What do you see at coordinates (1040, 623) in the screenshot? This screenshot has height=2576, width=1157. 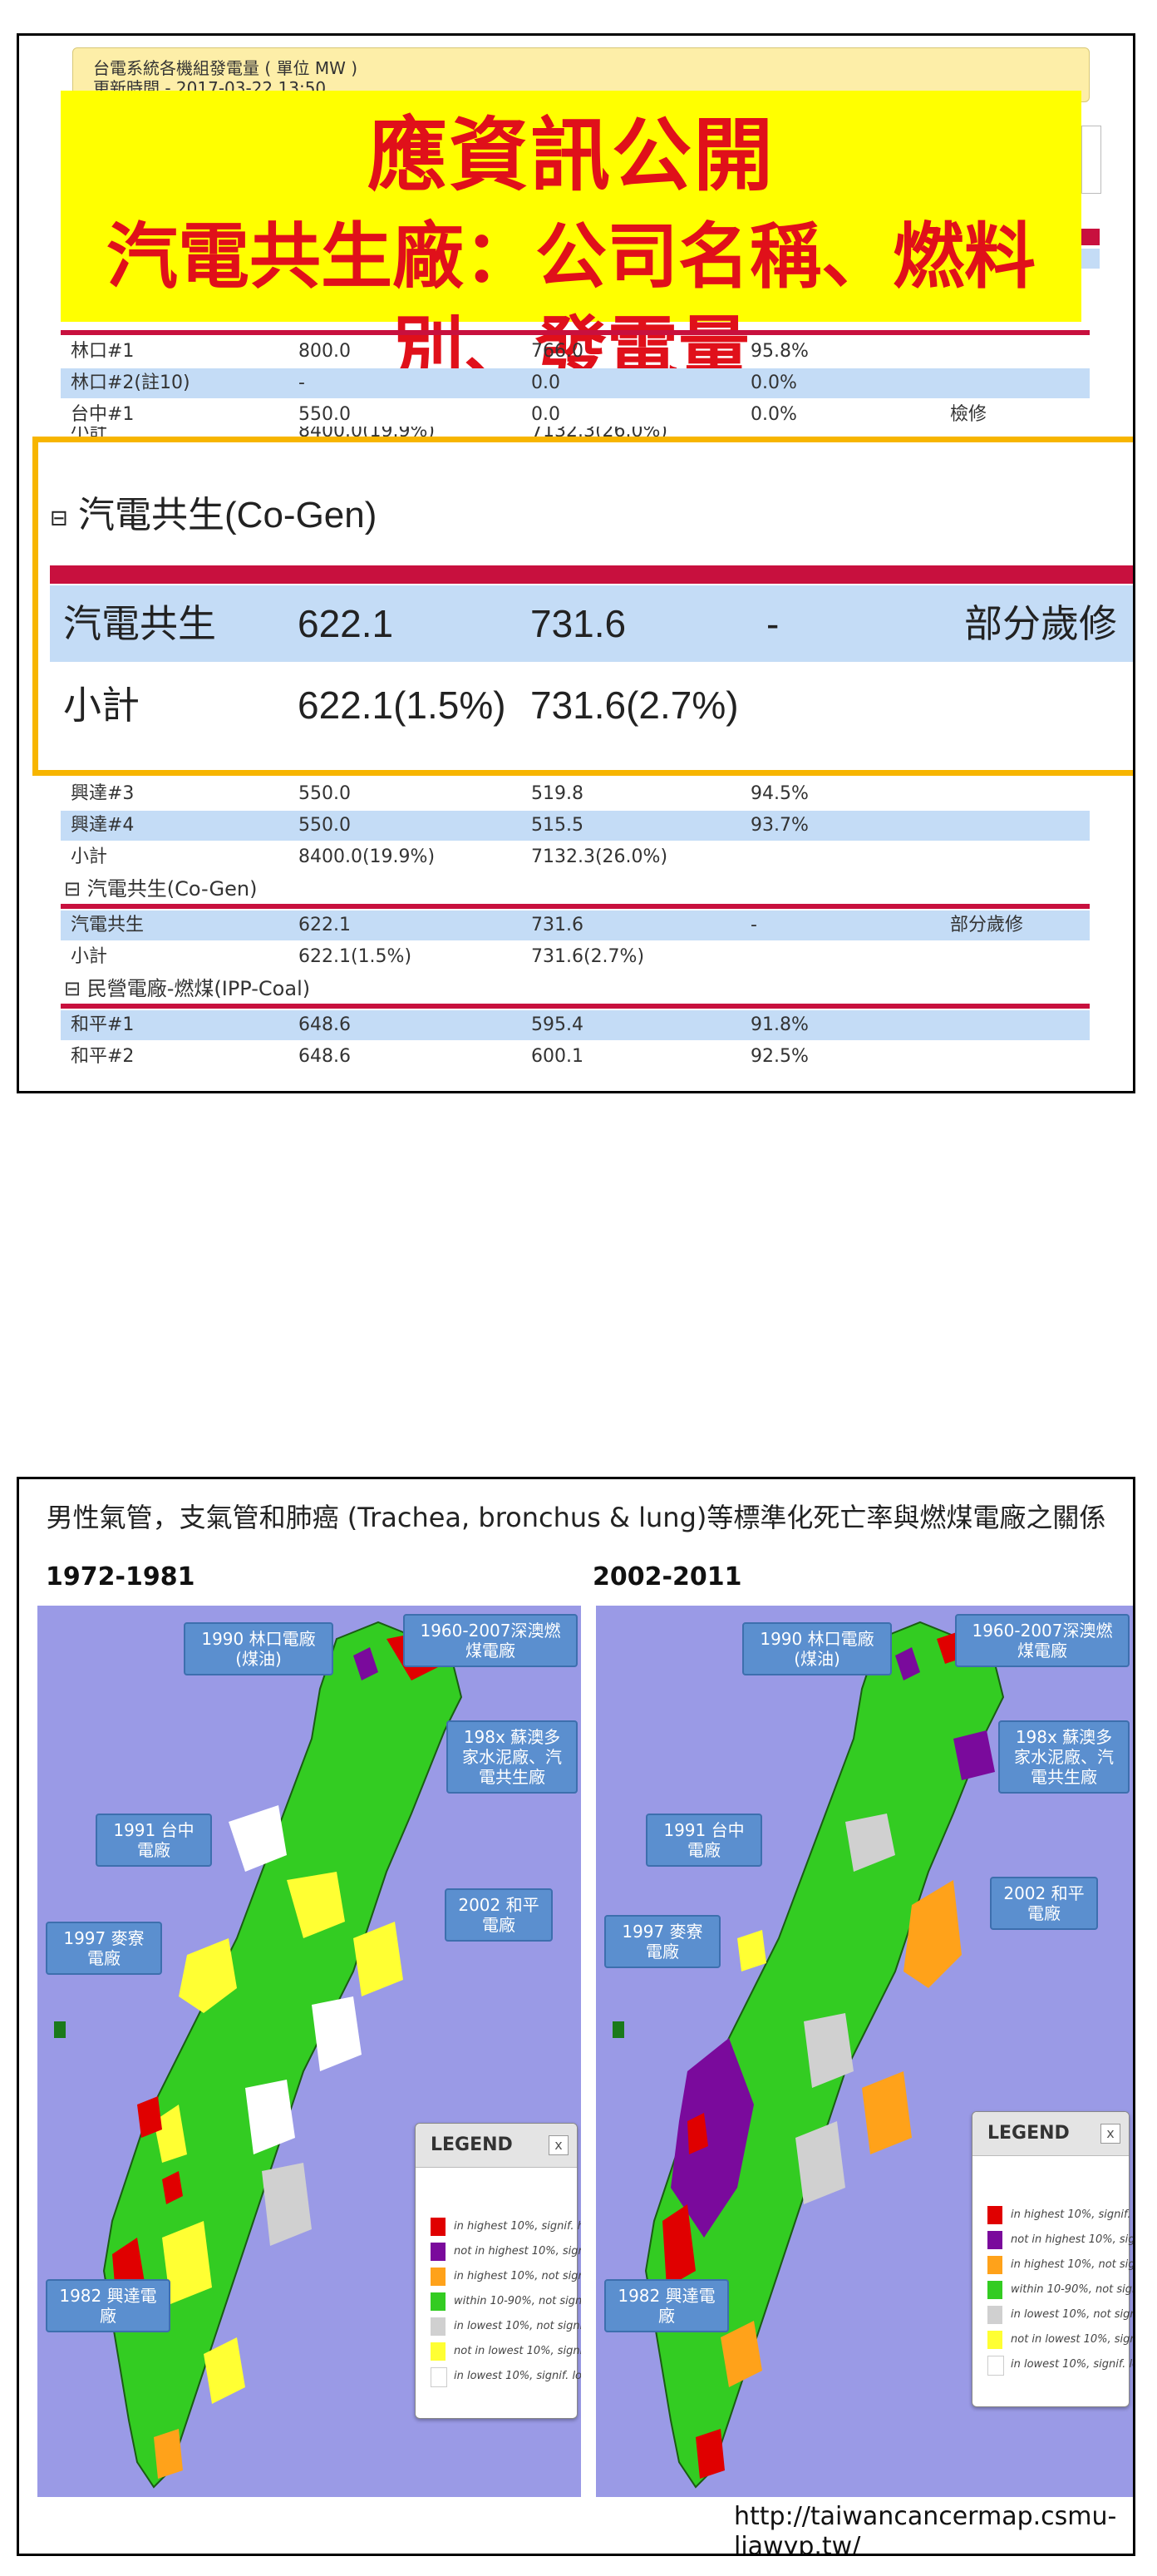 I see `zoom-row-note: 部分歲修` at bounding box center [1040, 623].